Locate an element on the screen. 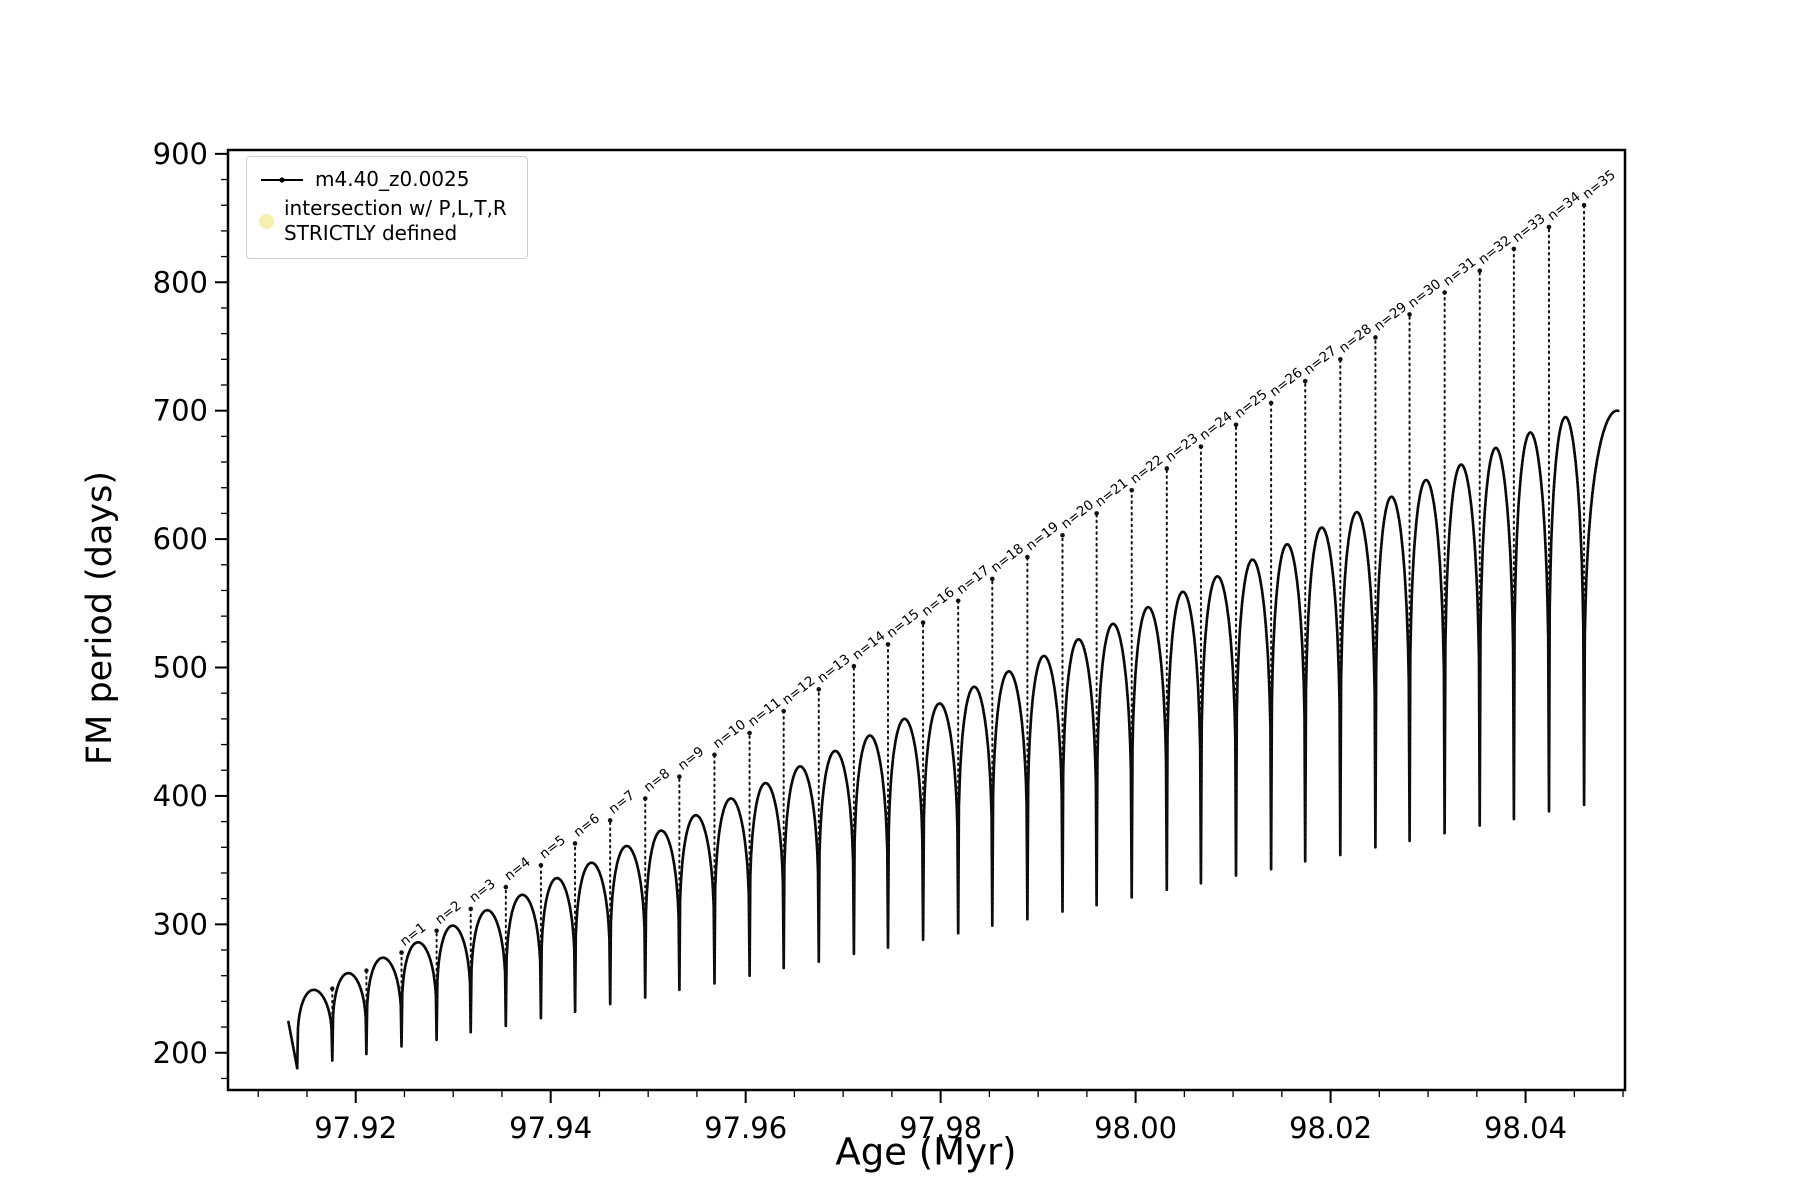 The height and width of the screenshot is (1200, 1800). svg-text: 97.94 is located at coordinates (550, 1128).